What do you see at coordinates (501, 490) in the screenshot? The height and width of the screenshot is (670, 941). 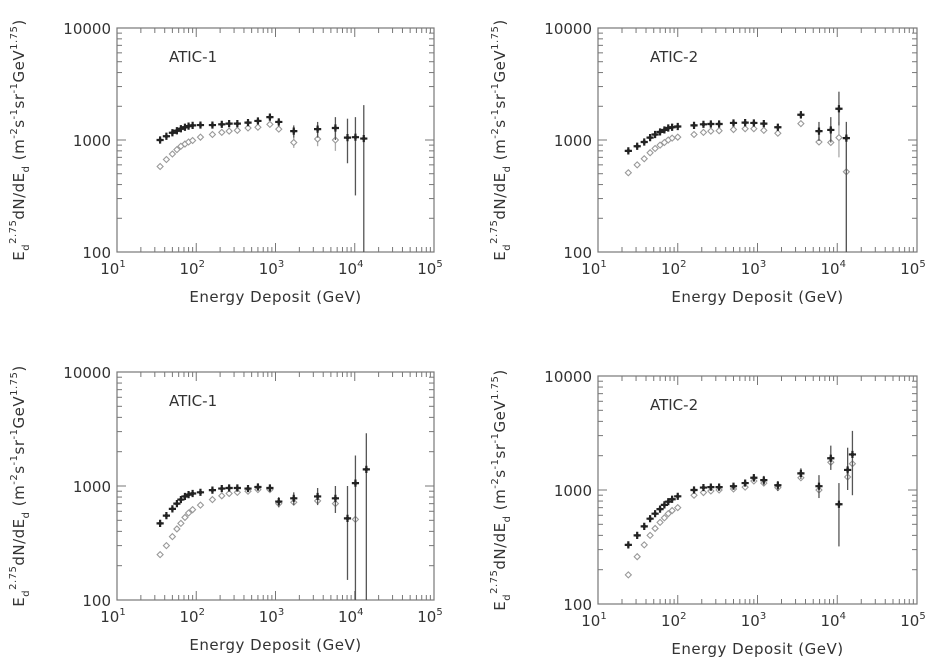 I see `y-axis-label: Ed2.75dN/dEd (m-2s-1sr-1GeV1.75)` at bounding box center [501, 490].